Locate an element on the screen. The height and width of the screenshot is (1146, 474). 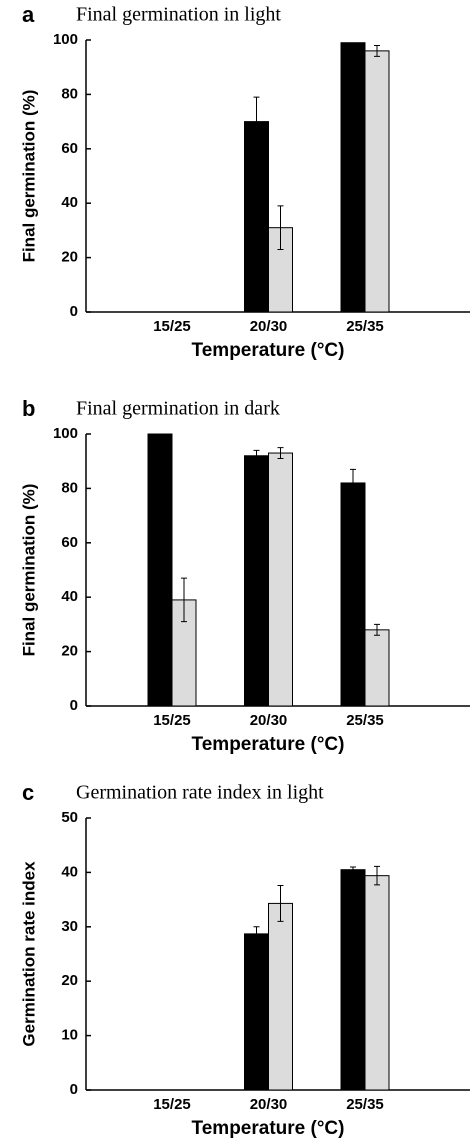
chart-title: Final germination in light is located at coordinates (178, 15).